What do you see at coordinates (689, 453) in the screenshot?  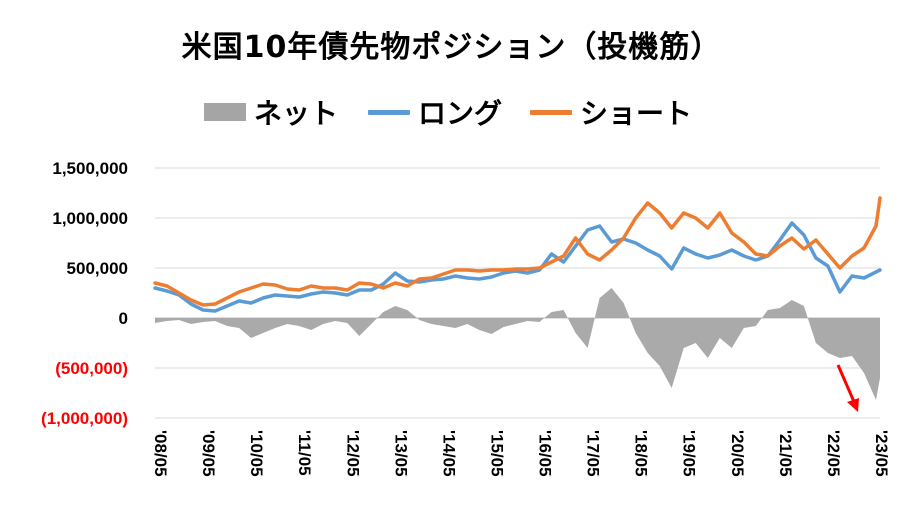 I see `x-tick-label-11: '19/05` at bounding box center [689, 453].